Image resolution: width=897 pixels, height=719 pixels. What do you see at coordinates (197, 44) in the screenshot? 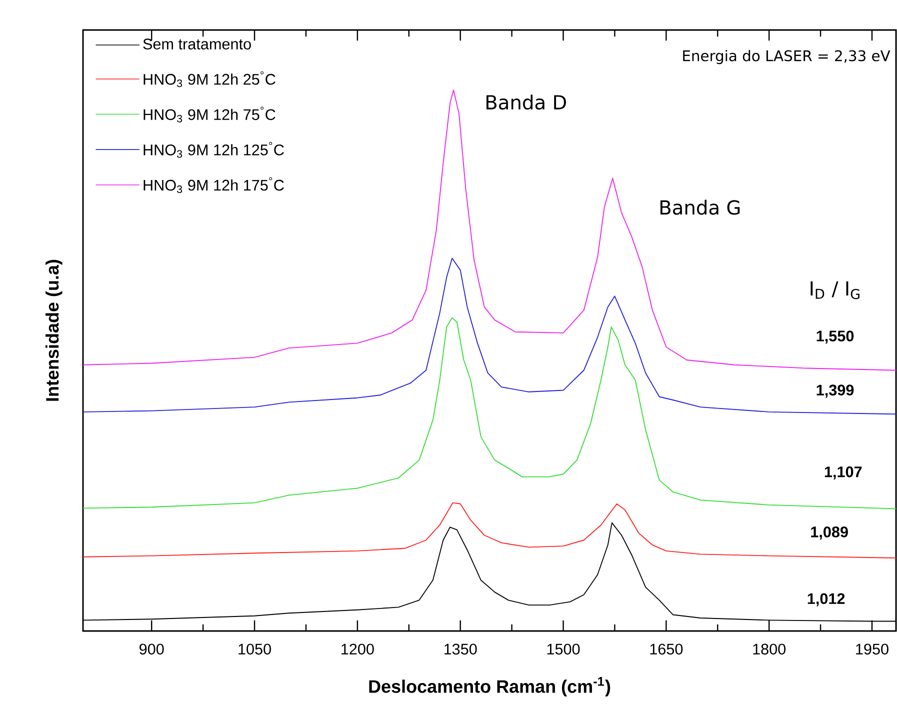
I see `legend-label: Sem tratamento` at bounding box center [197, 44].